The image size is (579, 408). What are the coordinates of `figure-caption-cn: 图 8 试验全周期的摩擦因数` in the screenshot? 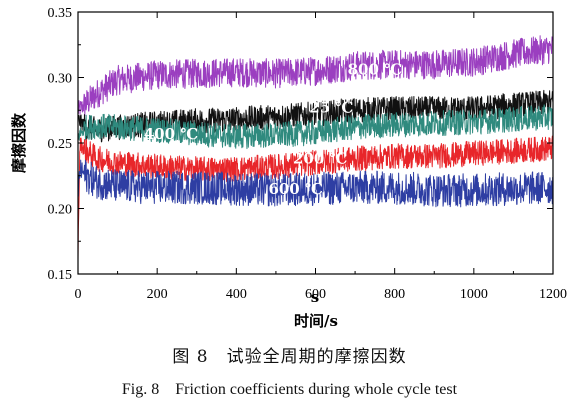 It's located at (289, 357).